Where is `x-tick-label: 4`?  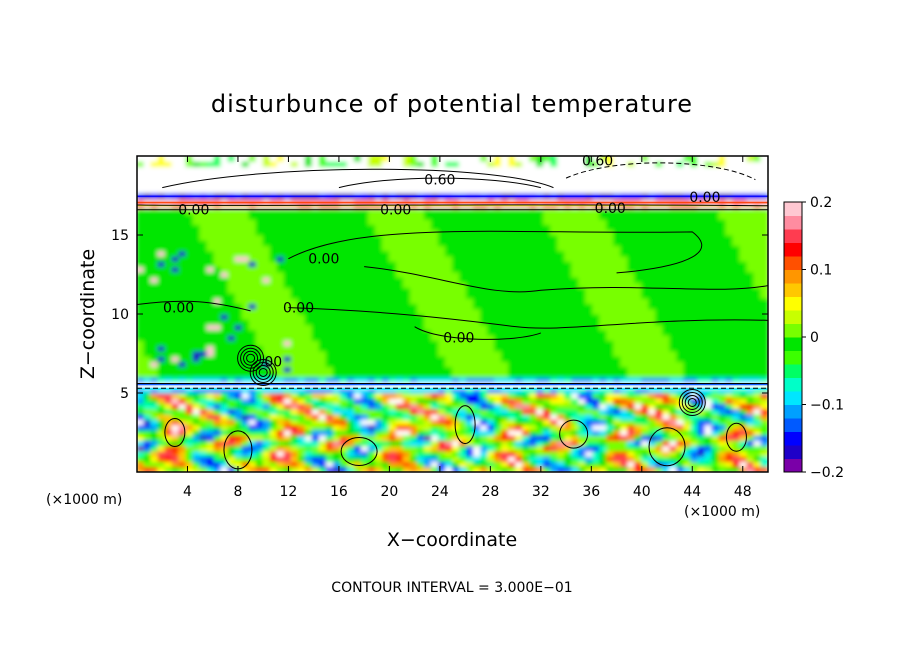 x-tick-label: 4 is located at coordinates (187, 492).